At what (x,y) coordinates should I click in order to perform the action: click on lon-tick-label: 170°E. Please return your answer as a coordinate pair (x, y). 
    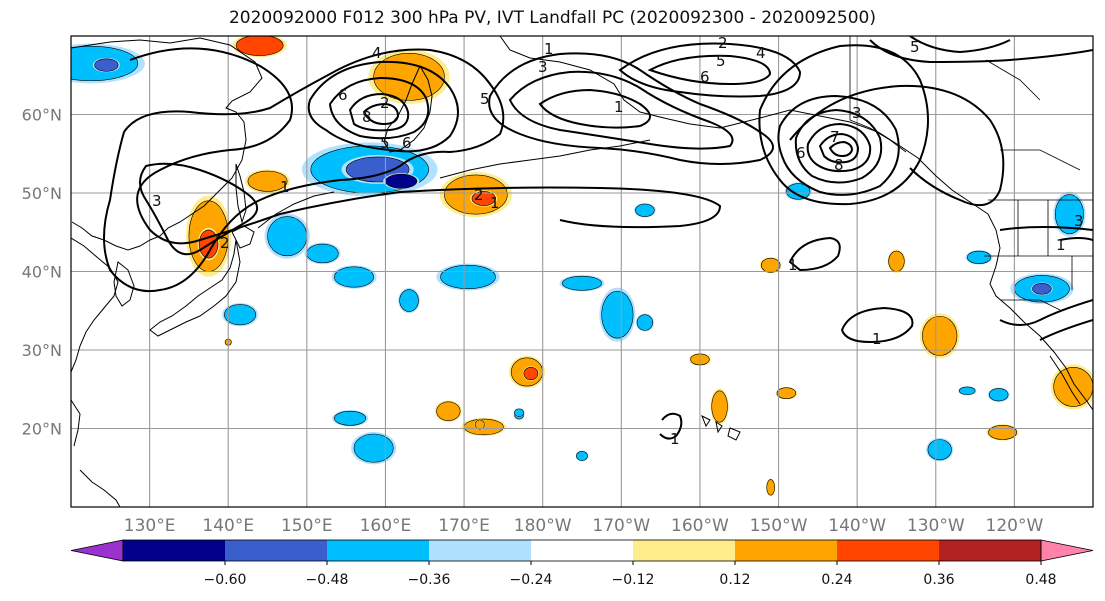
    Looking at the image, I should click on (464, 526).